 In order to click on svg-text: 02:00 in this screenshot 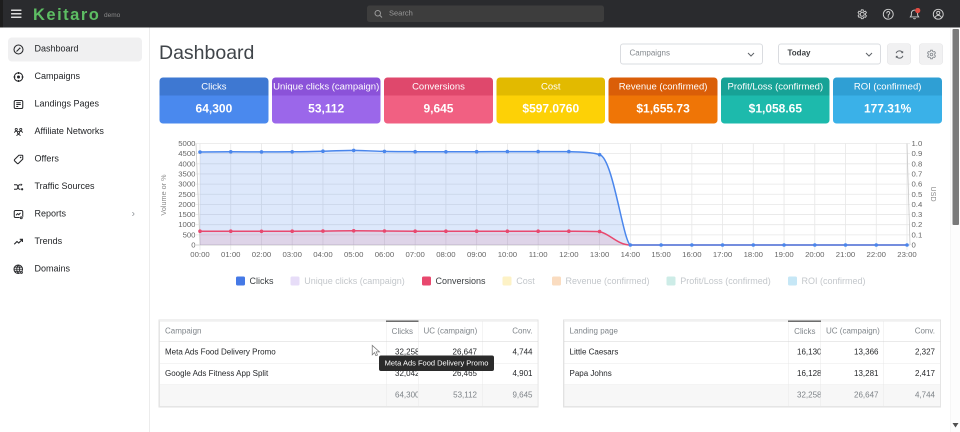, I will do `click(261, 254)`.